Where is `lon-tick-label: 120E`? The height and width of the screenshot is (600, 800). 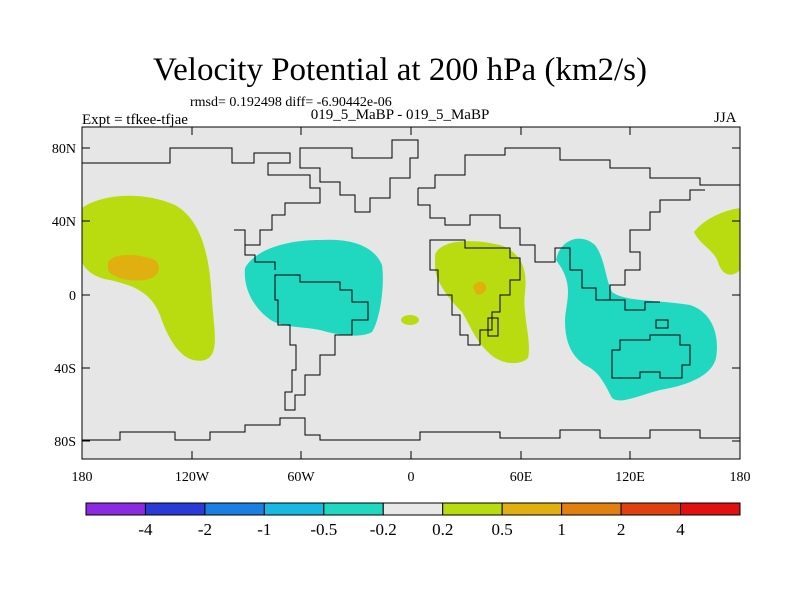
lon-tick-label: 120E is located at coordinates (630, 477).